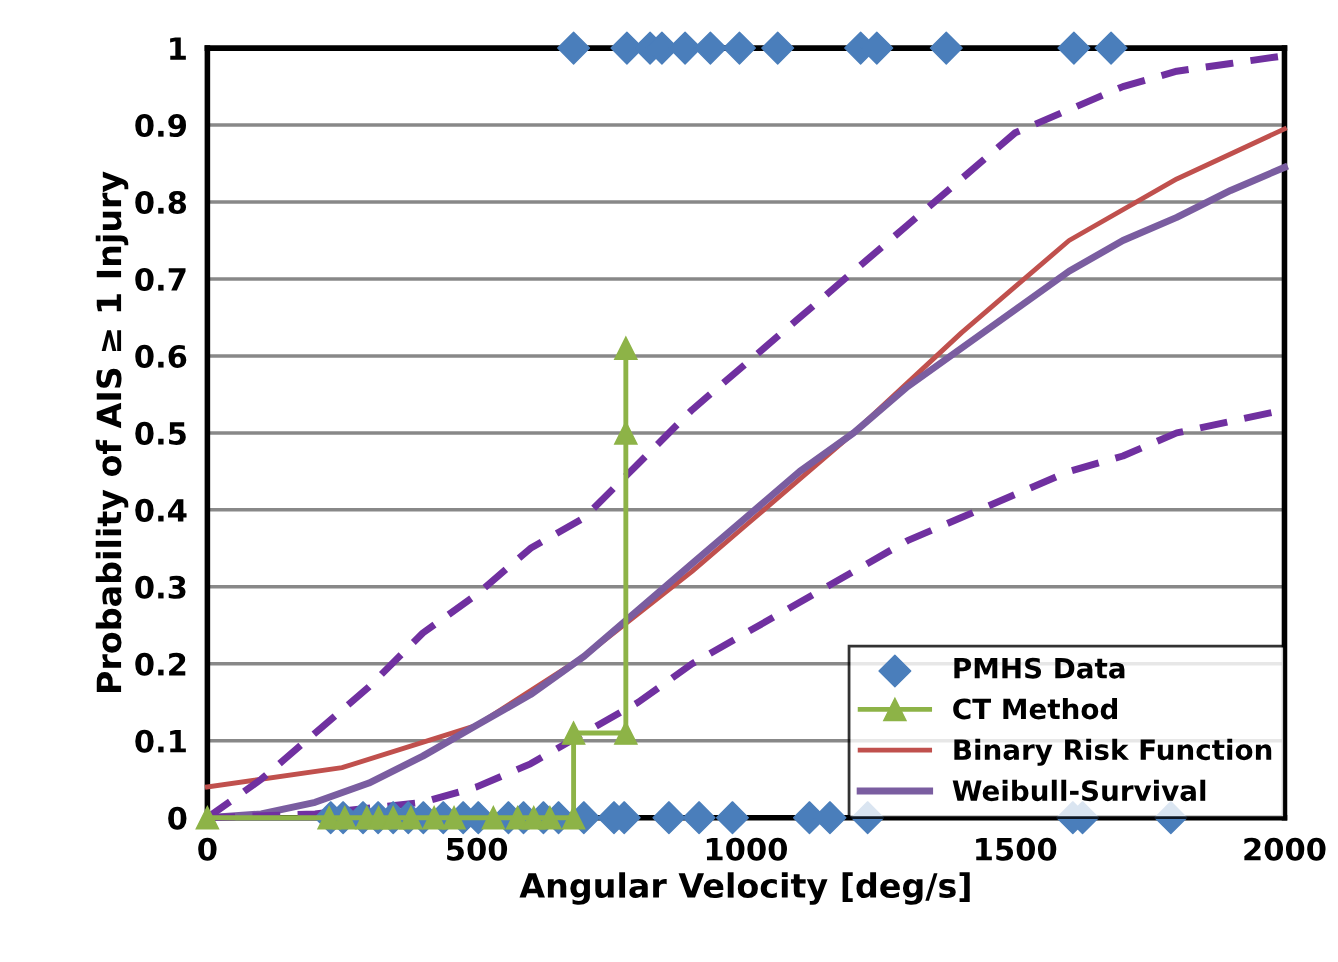  Describe the element at coordinates (1079, 790) in the screenshot. I see `legend-label: Weibull-Survival` at that location.